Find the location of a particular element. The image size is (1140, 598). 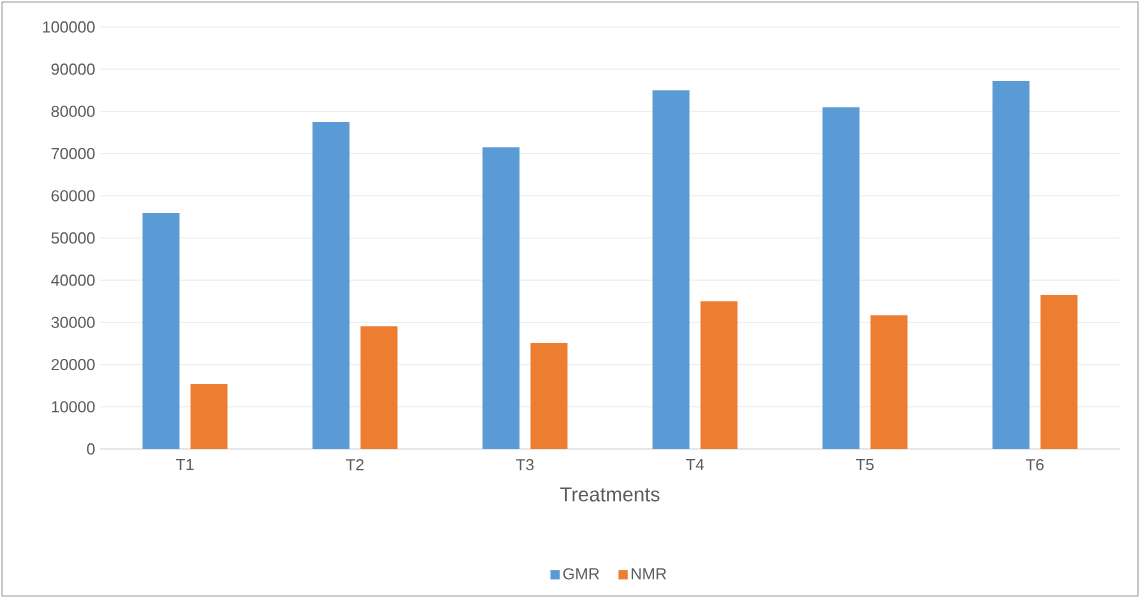

legend-label: GMR is located at coordinates (581, 574).